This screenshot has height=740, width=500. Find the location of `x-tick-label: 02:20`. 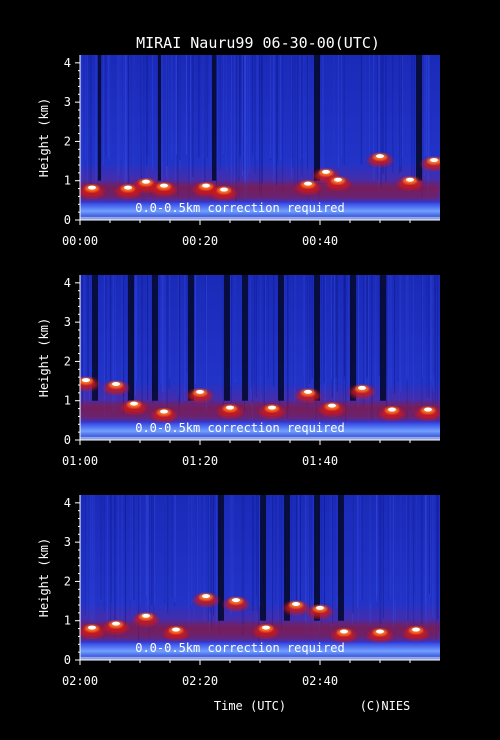

x-tick-label: 02:20 is located at coordinates (200, 681).